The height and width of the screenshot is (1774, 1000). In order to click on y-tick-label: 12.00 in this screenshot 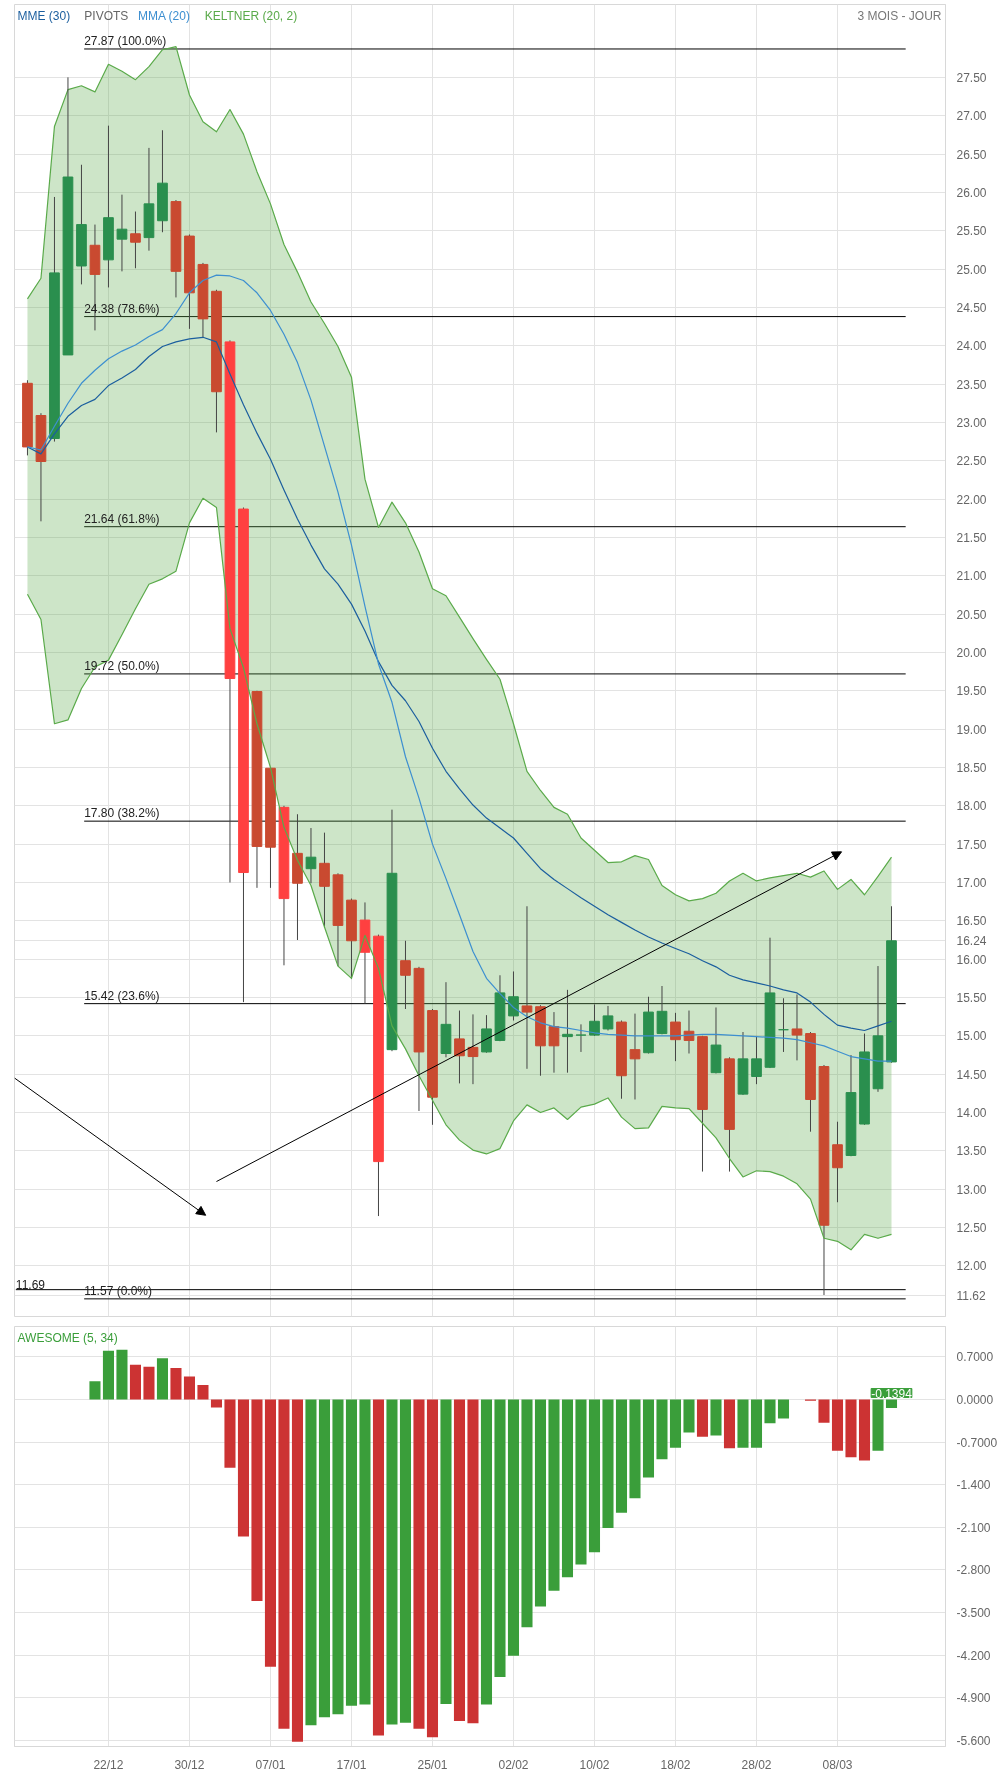, I will do `click(971, 1266)`.